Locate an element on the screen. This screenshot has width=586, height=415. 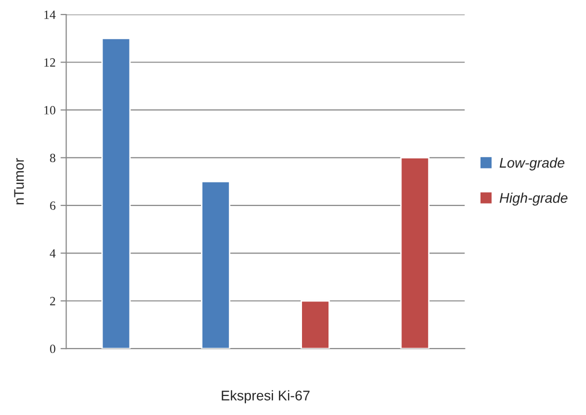
y-tick-label: 4 is located at coordinates (53, 253).